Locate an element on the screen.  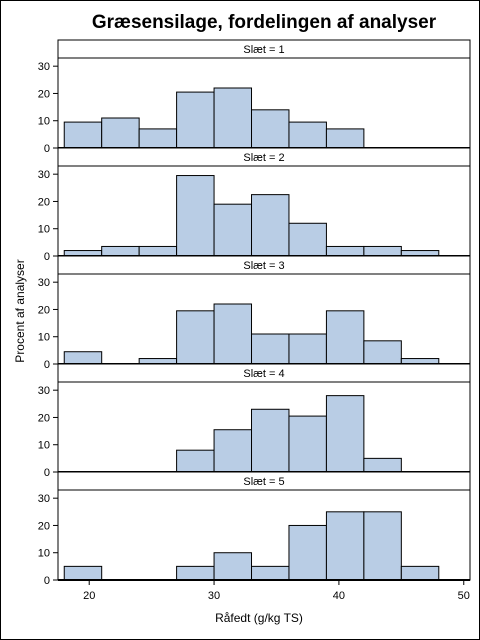
panel-strip-label: Slæt = 4 is located at coordinates (263, 374).